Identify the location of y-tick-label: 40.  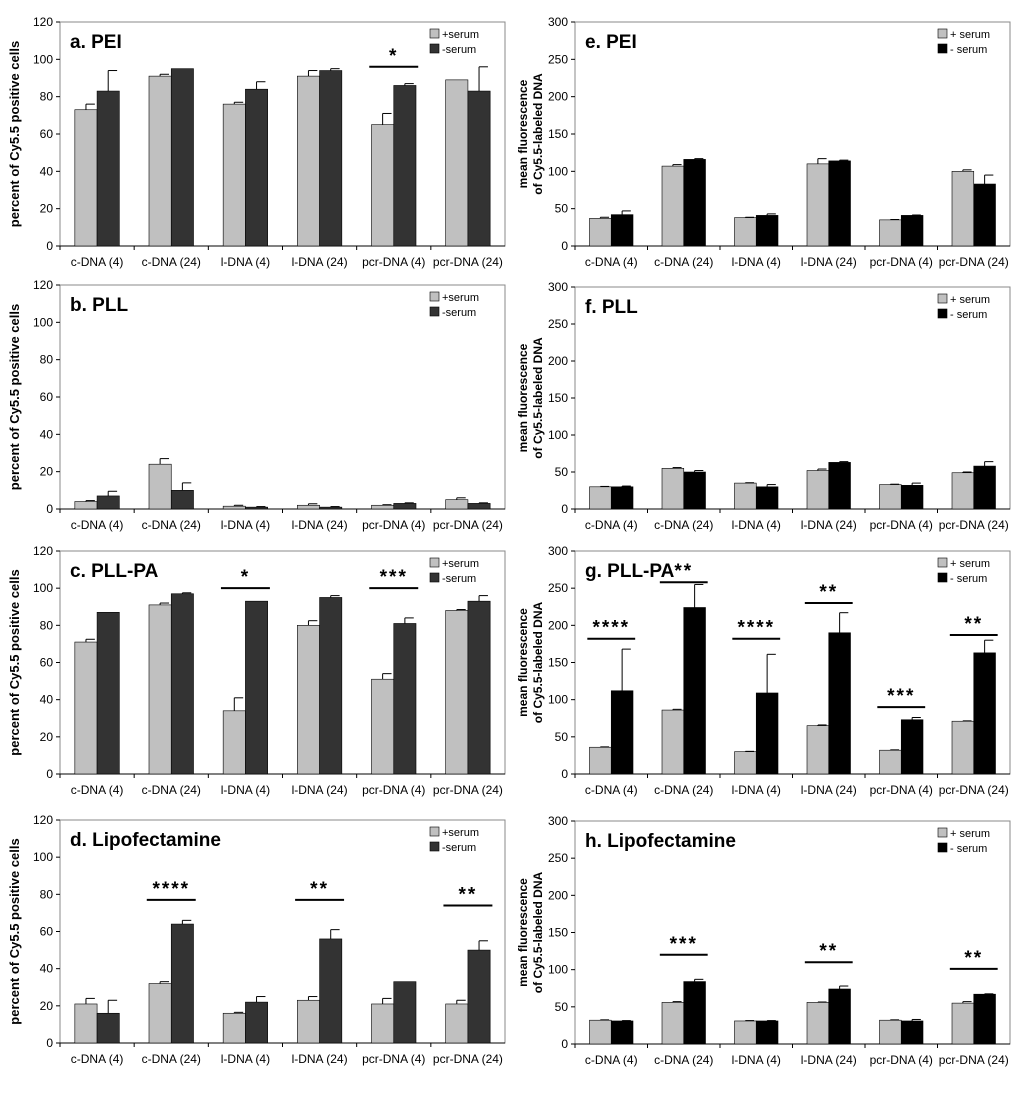
(47, 171).